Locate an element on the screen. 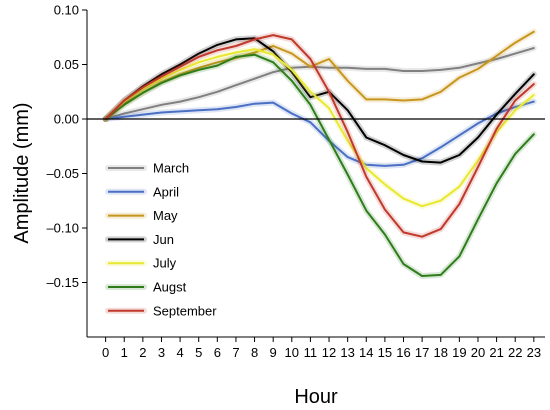 The width and height of the screenshot is (550, 410). y-tick-label: 0.00 is located at coordinates (66, 119).